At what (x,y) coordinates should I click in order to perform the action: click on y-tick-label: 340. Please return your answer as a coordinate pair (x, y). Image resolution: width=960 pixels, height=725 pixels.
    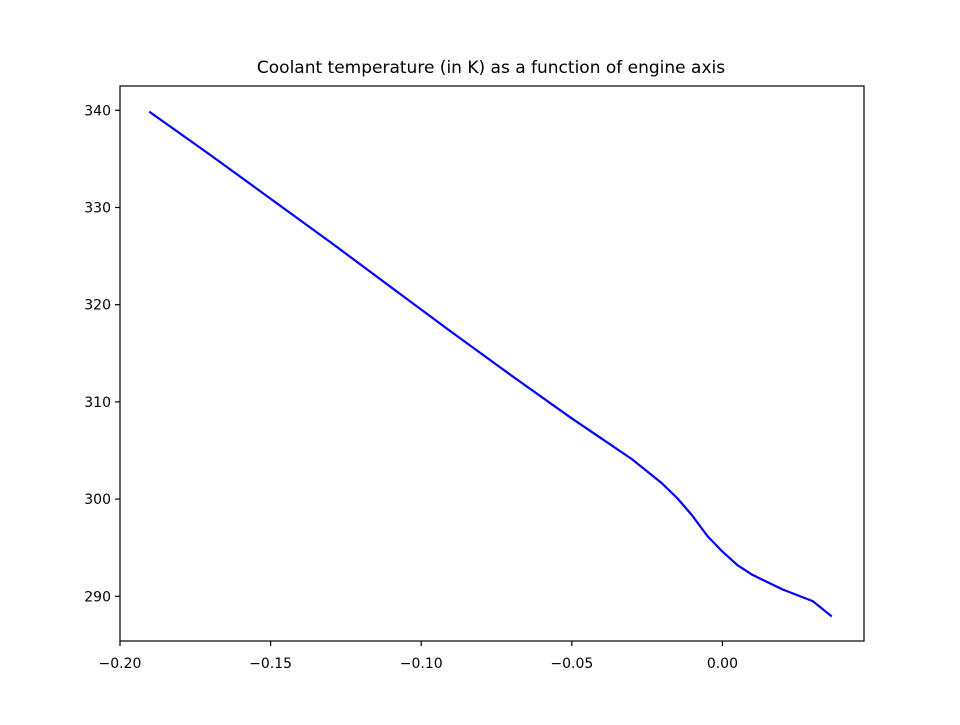
    Looking at the image, I should click on (97, 111).